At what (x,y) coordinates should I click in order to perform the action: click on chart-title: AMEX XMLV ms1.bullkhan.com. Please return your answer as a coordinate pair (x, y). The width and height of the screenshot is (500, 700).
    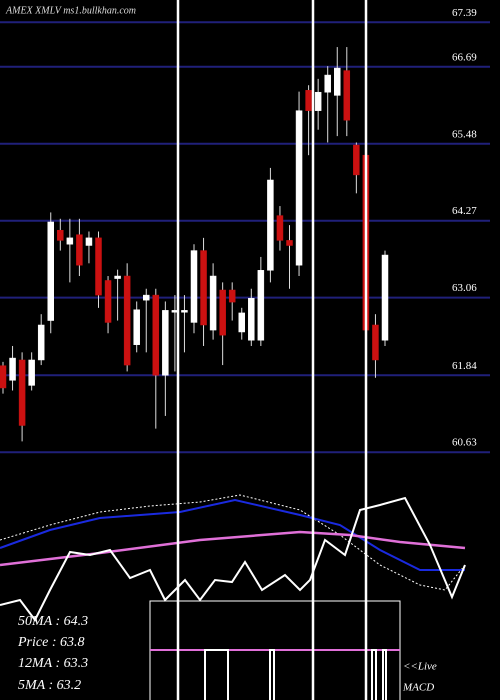
    Looking at the image, I should click on (70, 10).